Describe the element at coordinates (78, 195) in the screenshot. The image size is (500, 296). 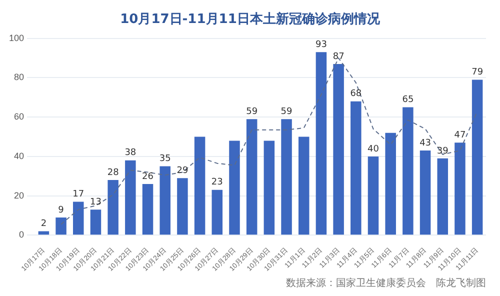
I see `data-label: 17` at that location.